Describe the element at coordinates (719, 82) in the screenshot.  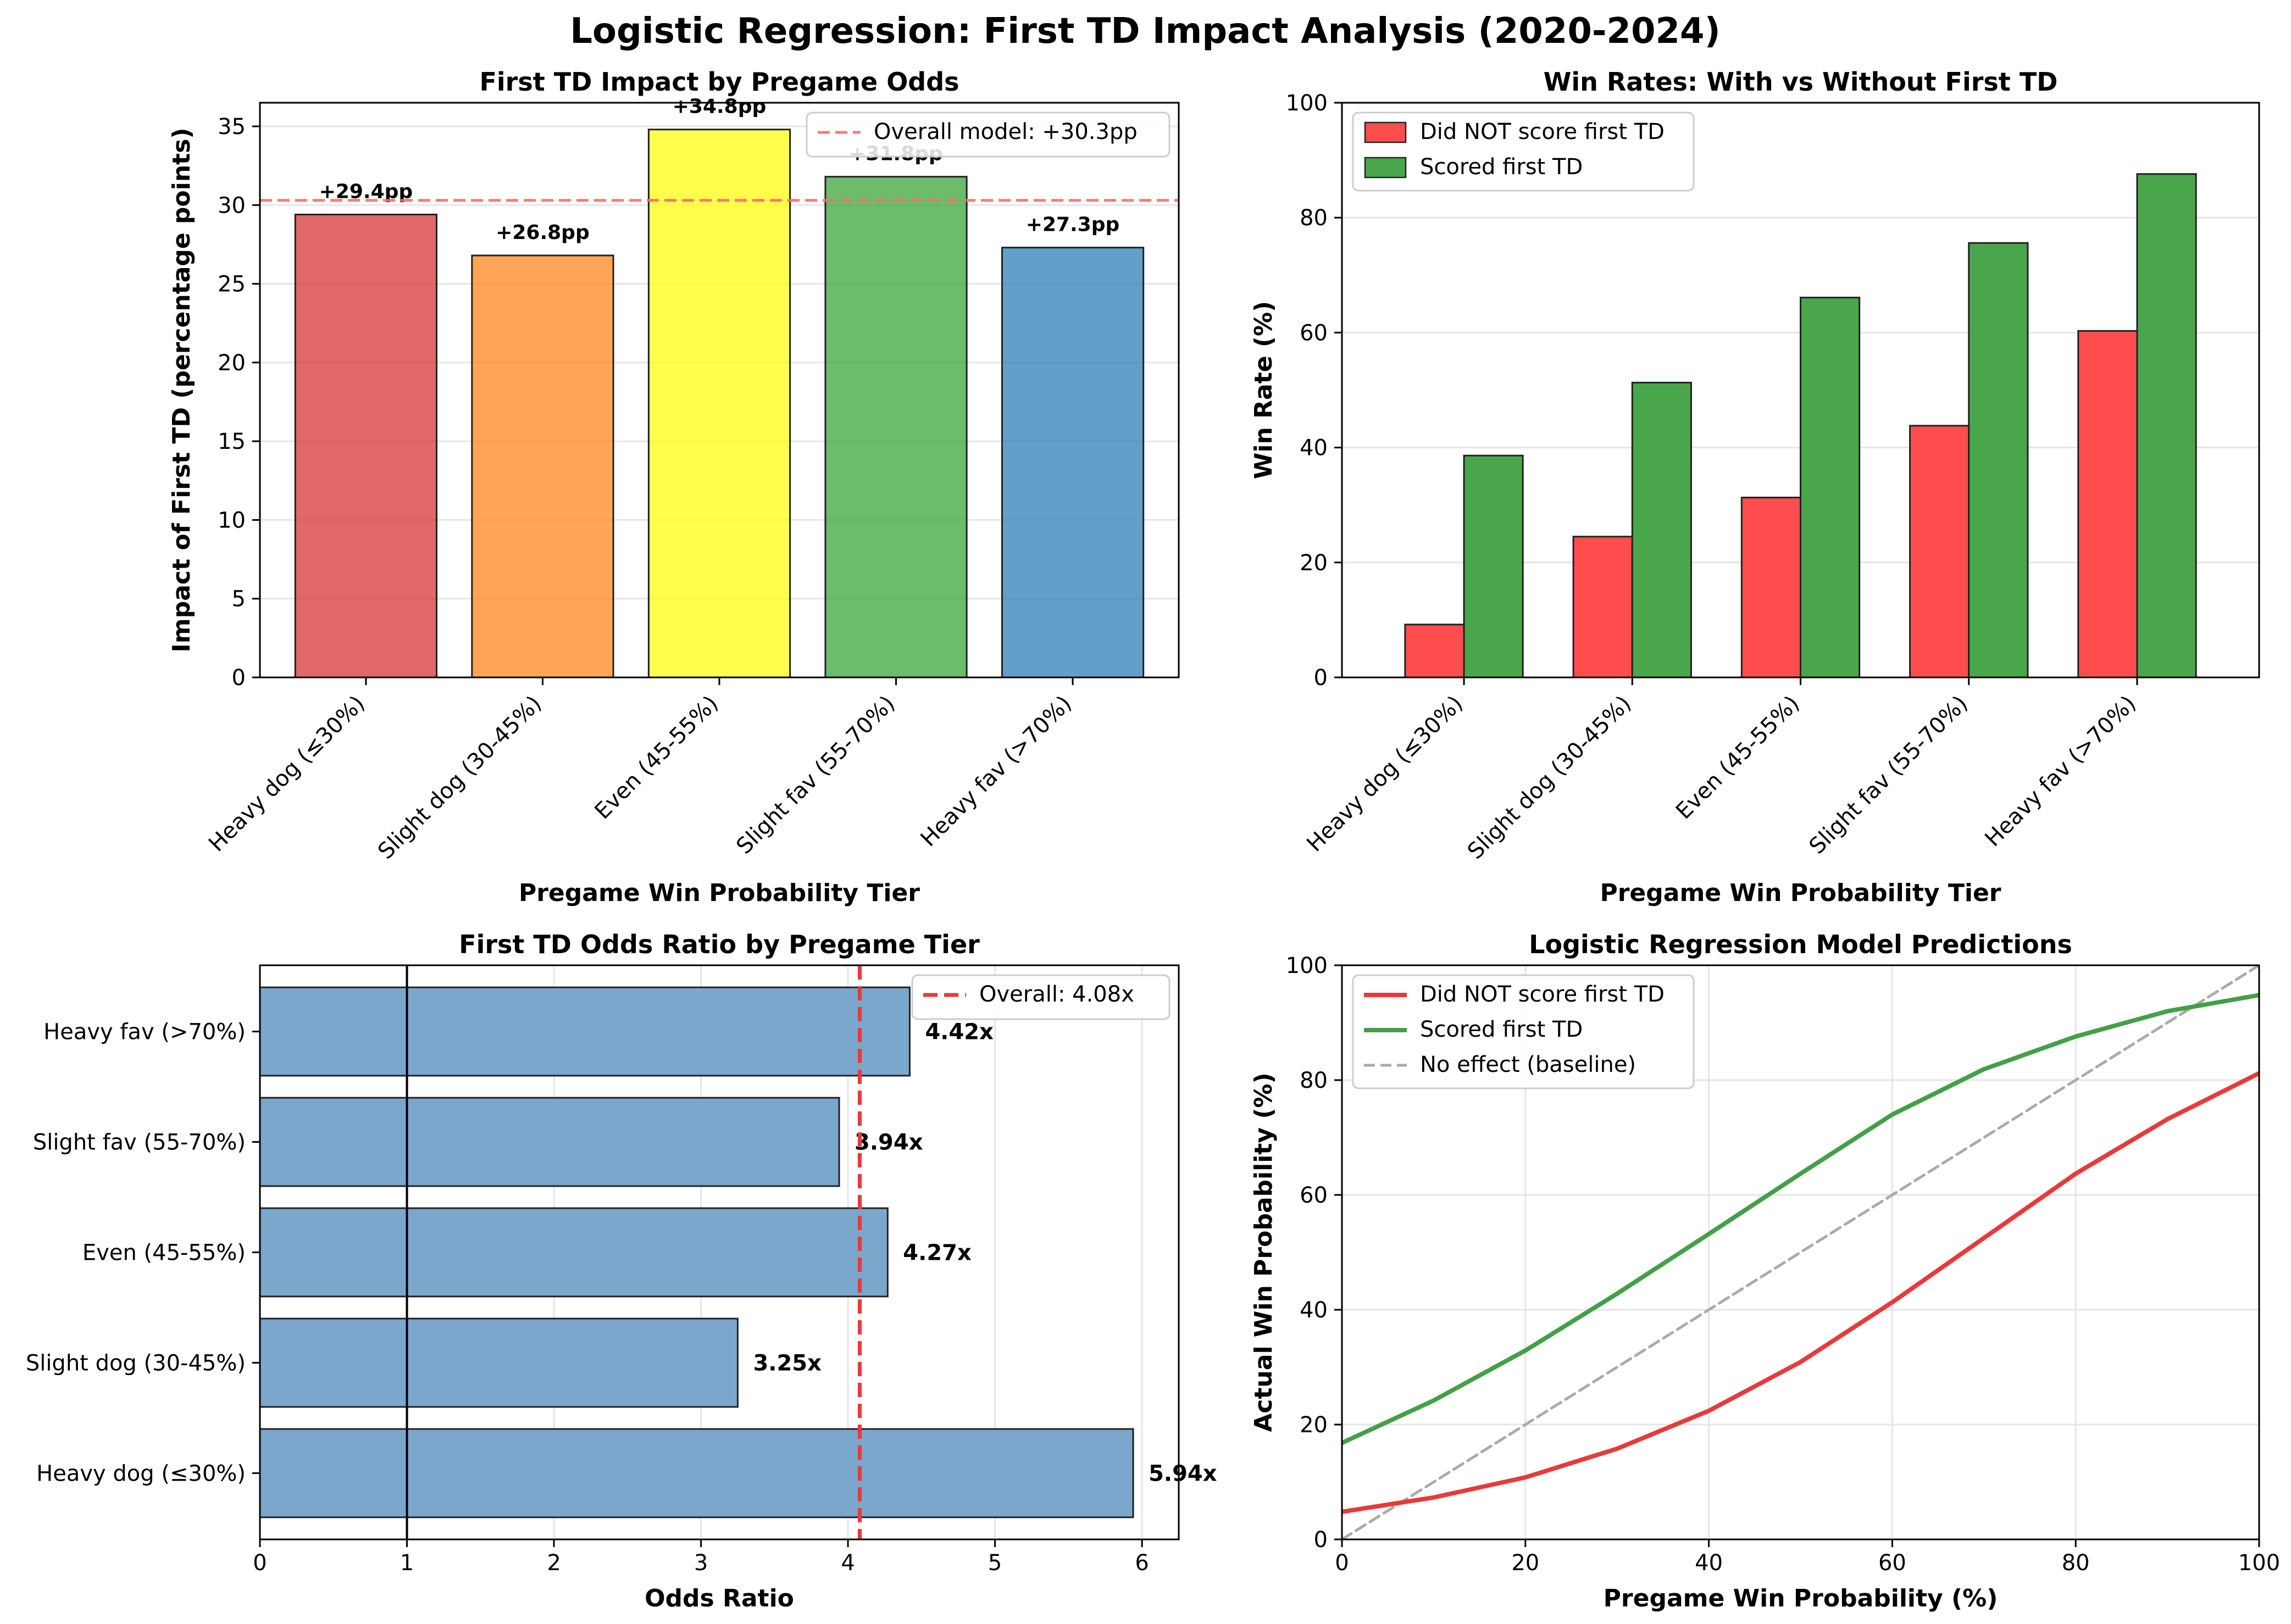
I see `chart-title: First TD Impact by Pregame Odds` at that location.